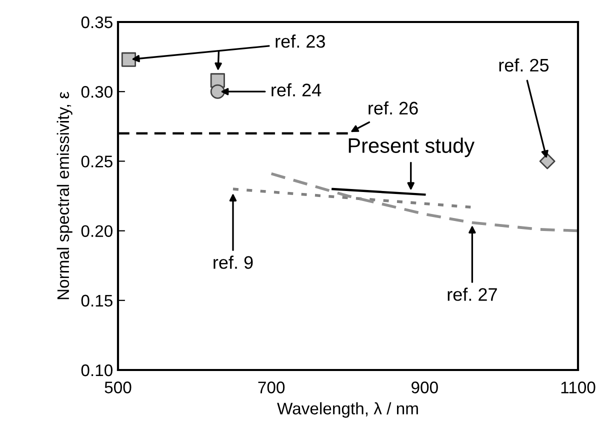  What do you see at coordinates (64, 196) in the screenshot?
I see `y-axis-title: Normal spectral emissivity, ε` at bounding box center [64, 196].